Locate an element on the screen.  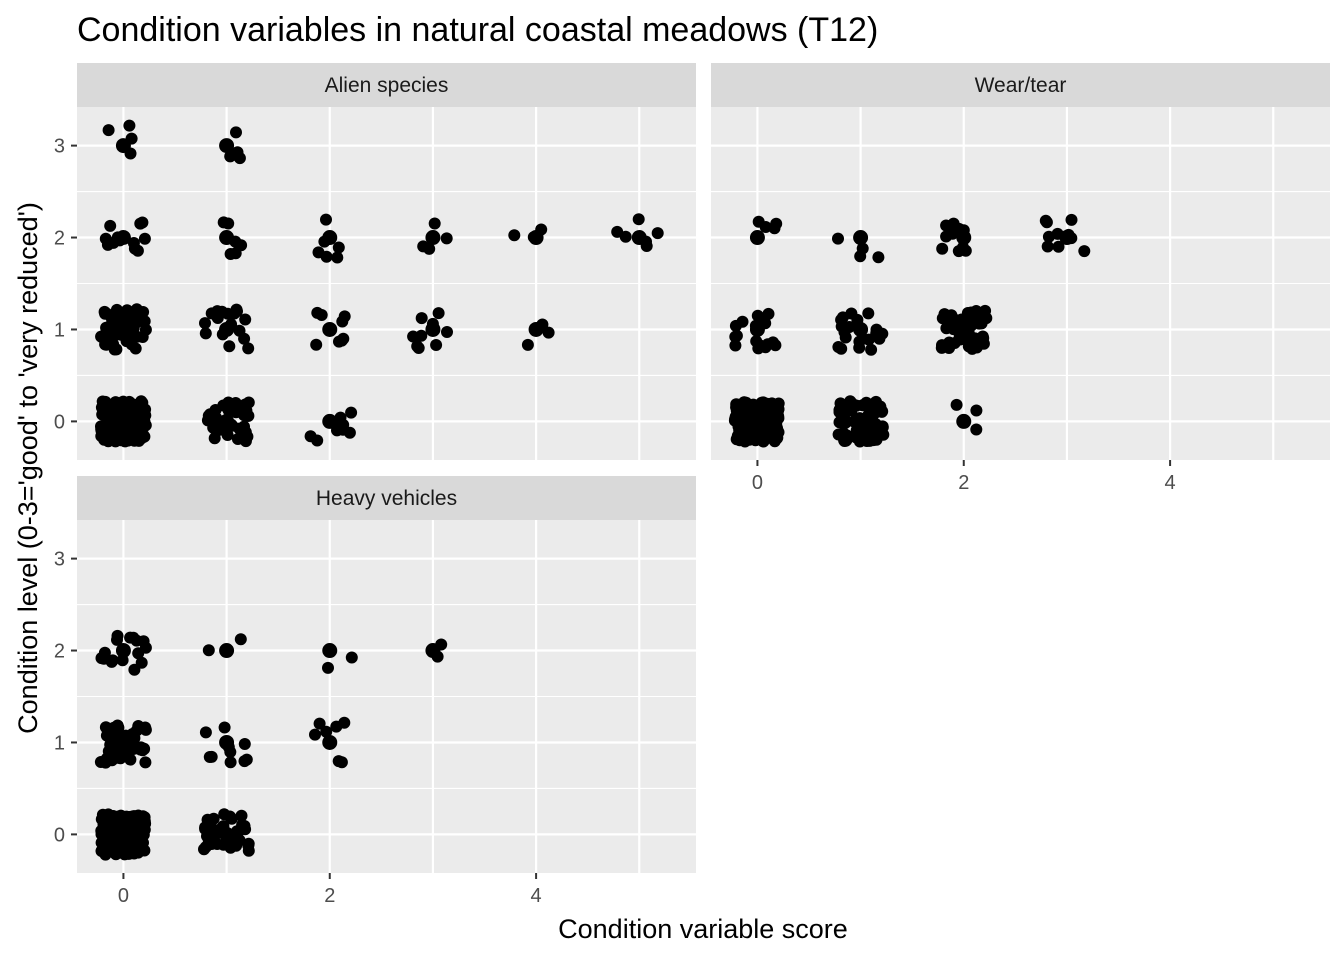
x-tick-label: 0 is located at coordinates (123, 896).